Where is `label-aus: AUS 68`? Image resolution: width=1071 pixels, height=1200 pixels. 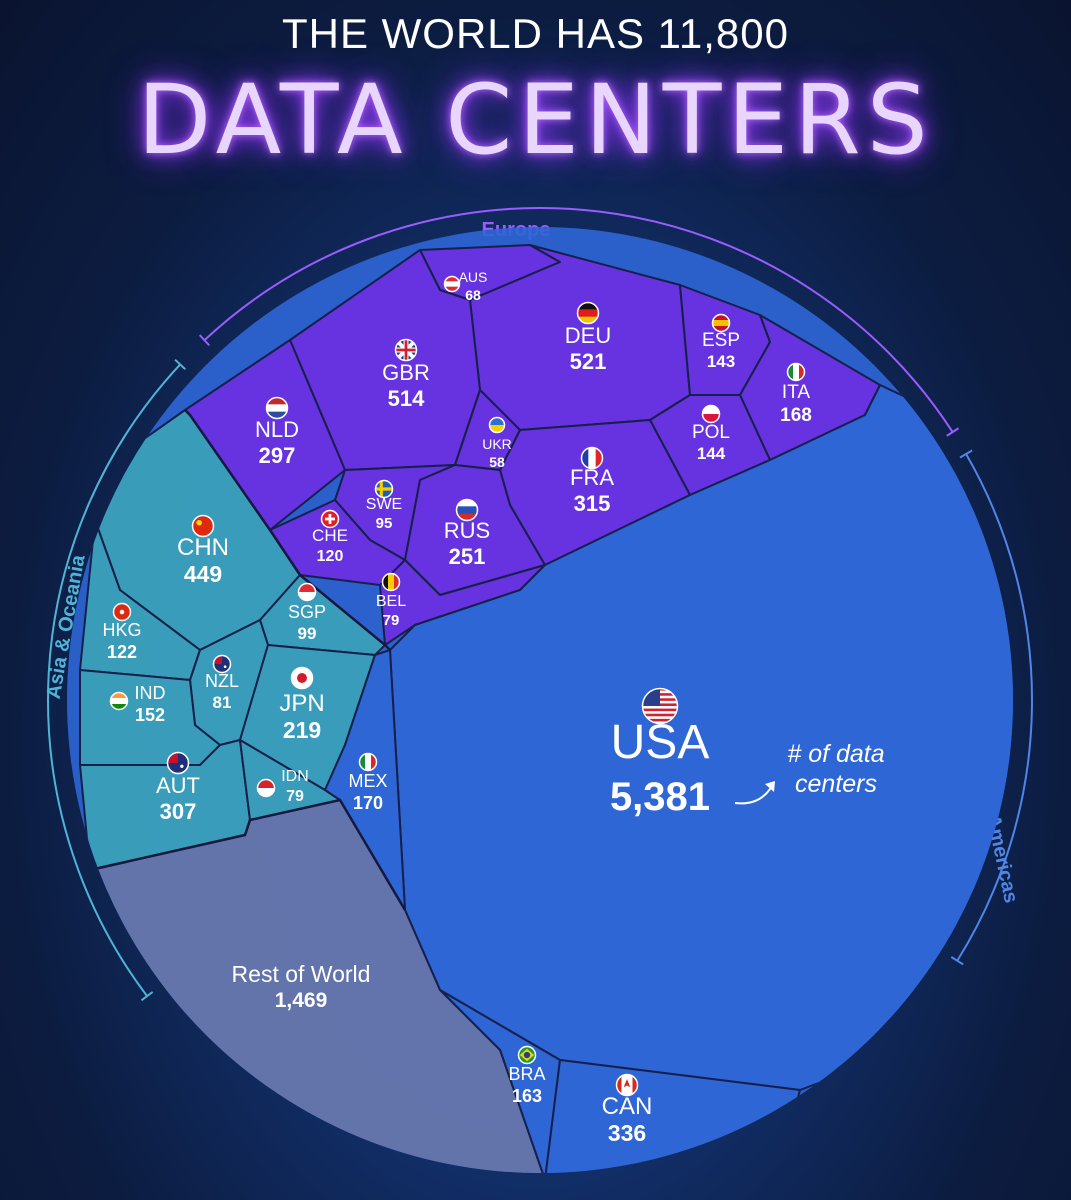
label-aus: AUS 68 is located at coordinates (465, 286).